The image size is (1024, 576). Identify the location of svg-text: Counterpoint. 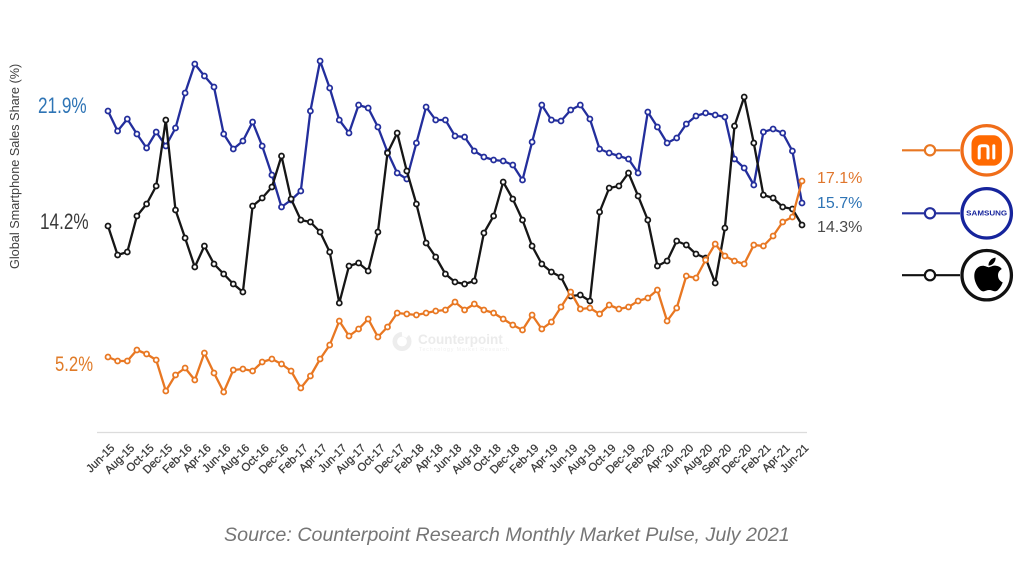
(460, 339).